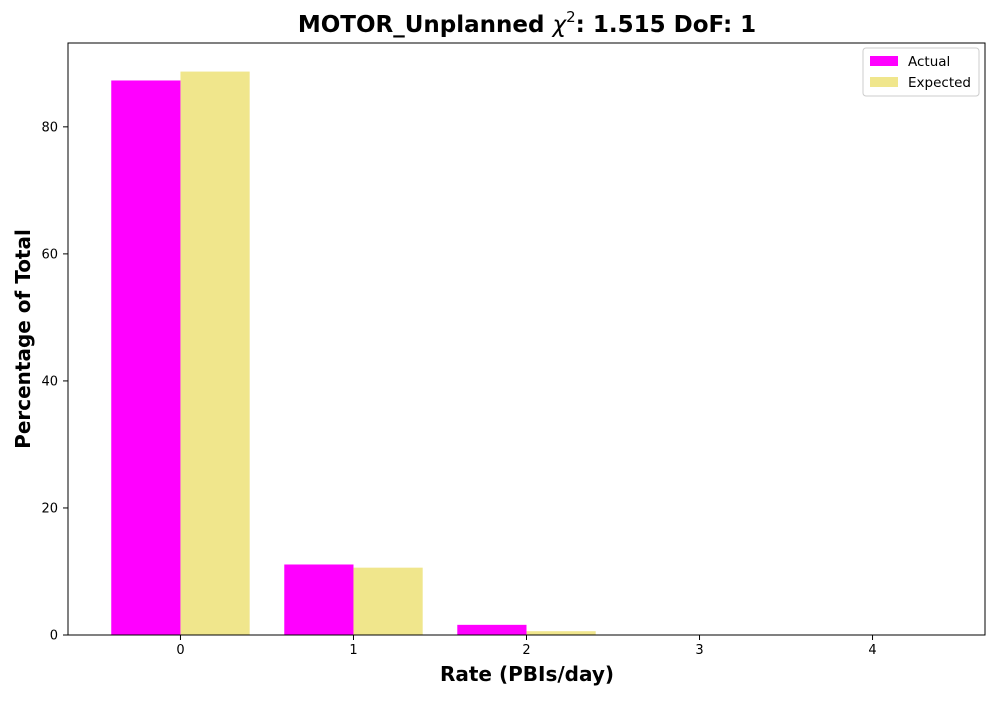 Image resolution: width=1000 pixels, height=704 pixels. What do you see at coordinates (54, 636) in the screenshot?
I see `y-tick-label: 0` at bounding box center [54, 636].